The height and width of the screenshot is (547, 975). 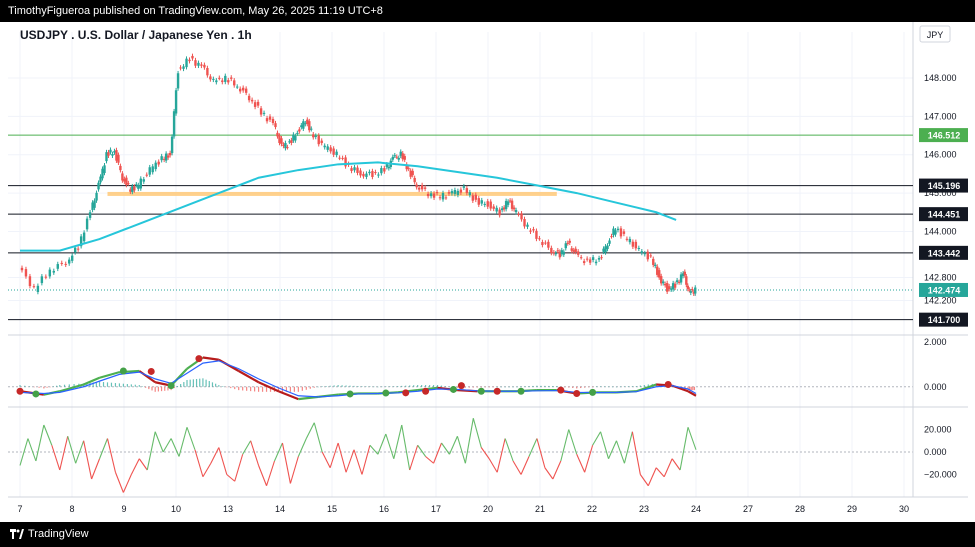 I want to click on price-tick-label: 142.800, so click(x=940, y=277).